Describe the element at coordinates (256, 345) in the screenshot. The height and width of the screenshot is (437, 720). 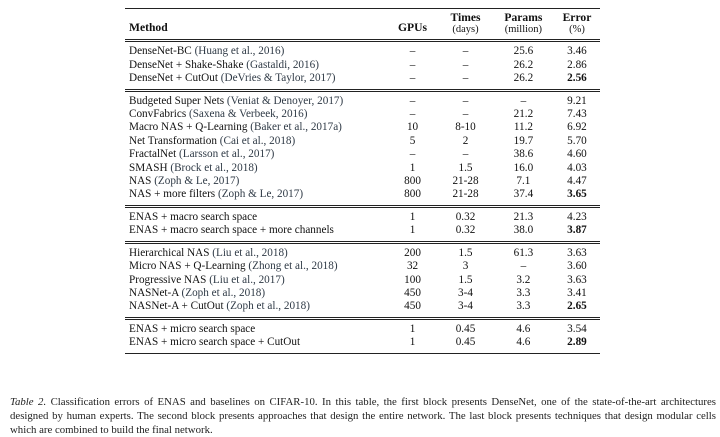
I see `cell-method: ENAS + micro search space + CutOut` at that location.